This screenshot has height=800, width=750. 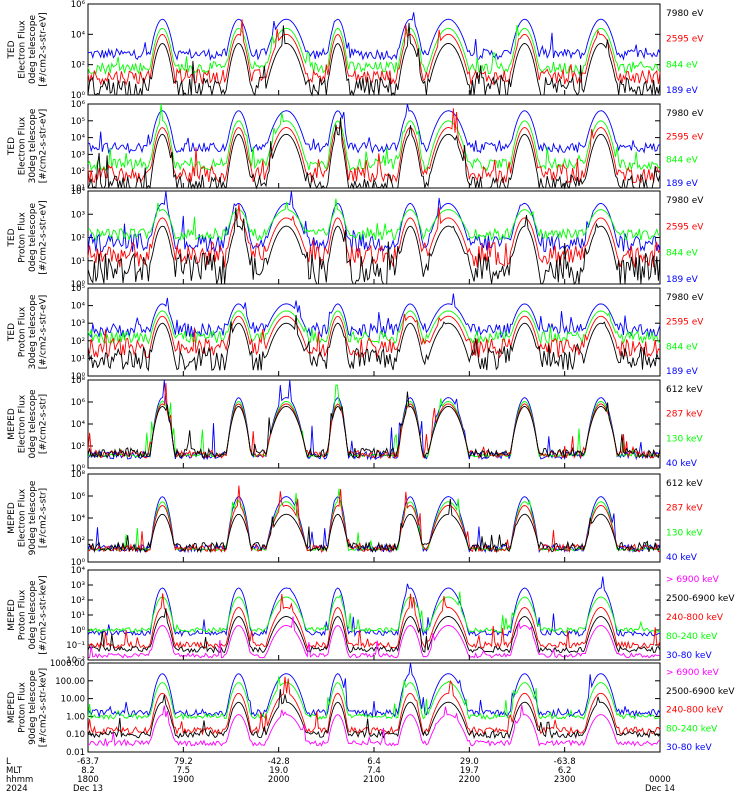 What do you see at coordinates (685, 14) in the screenshot?
I see `legend-entry: 7980 eV` at bounding box center [685, 14].